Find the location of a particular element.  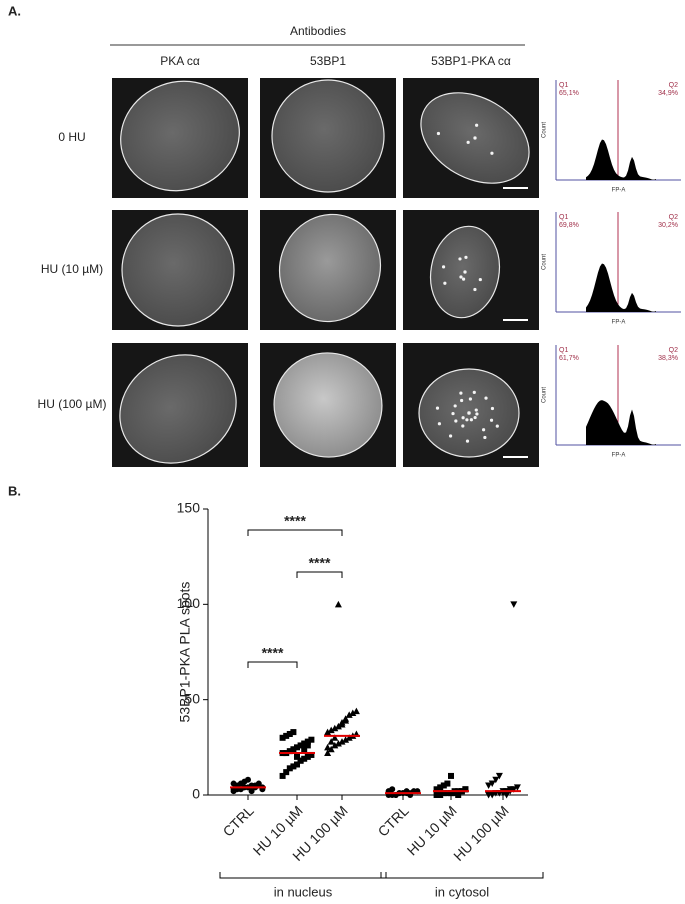

column-label: 53BP1-PKA cα is located at coordinates (471, 61).